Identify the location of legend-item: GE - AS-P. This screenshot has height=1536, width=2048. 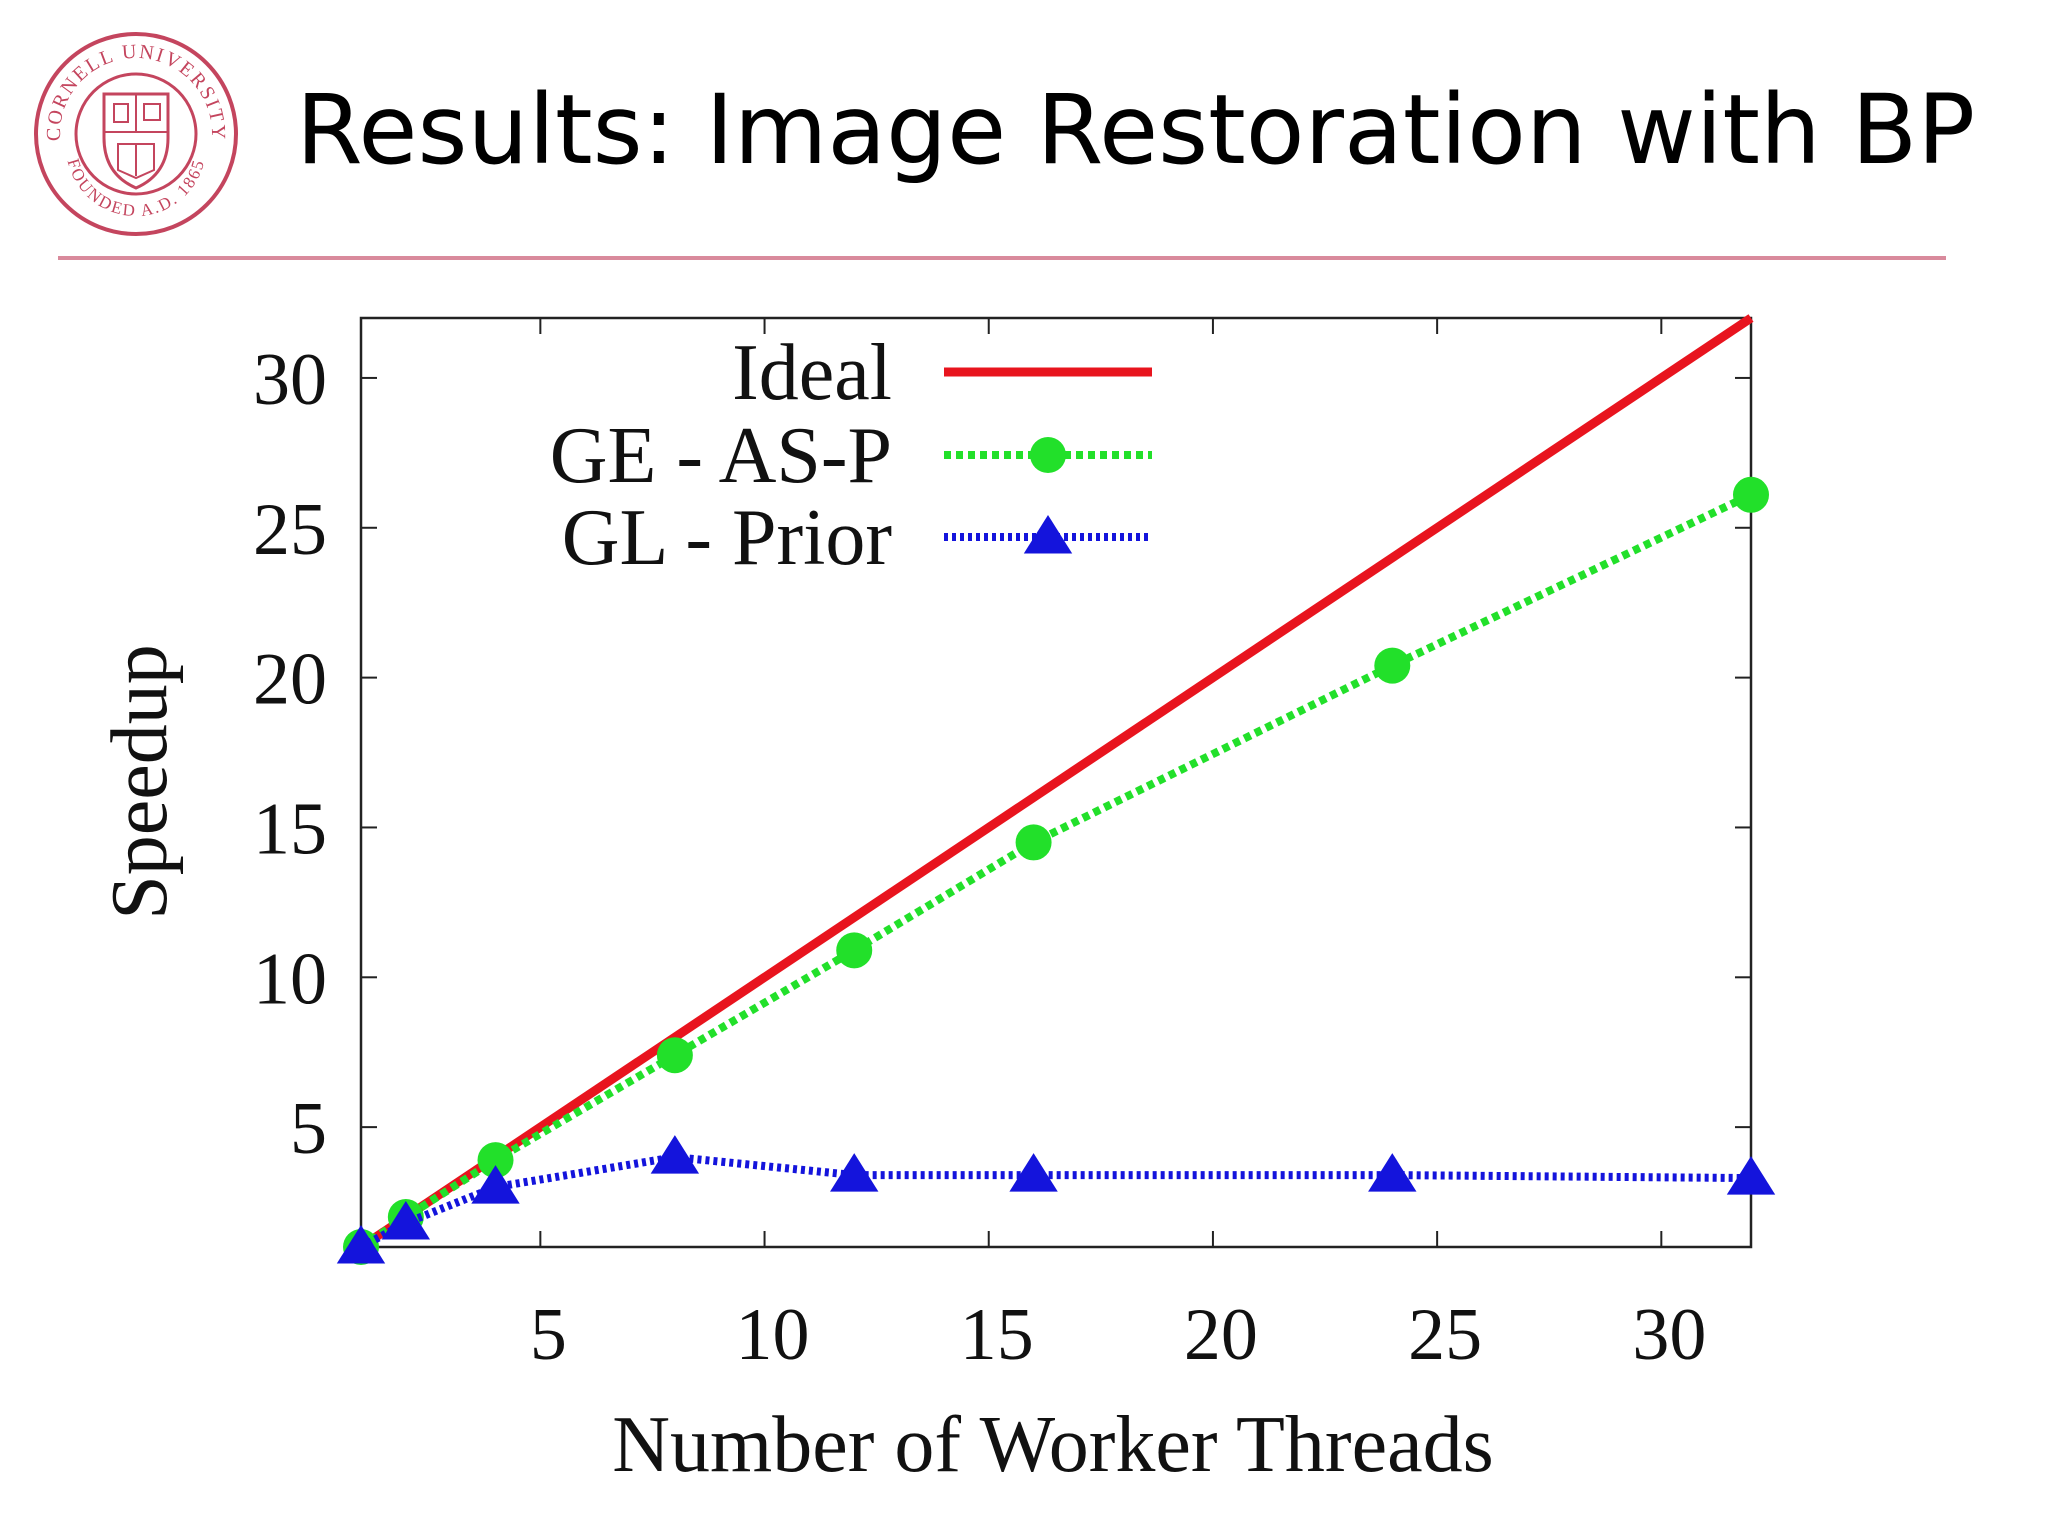
(851, 456).